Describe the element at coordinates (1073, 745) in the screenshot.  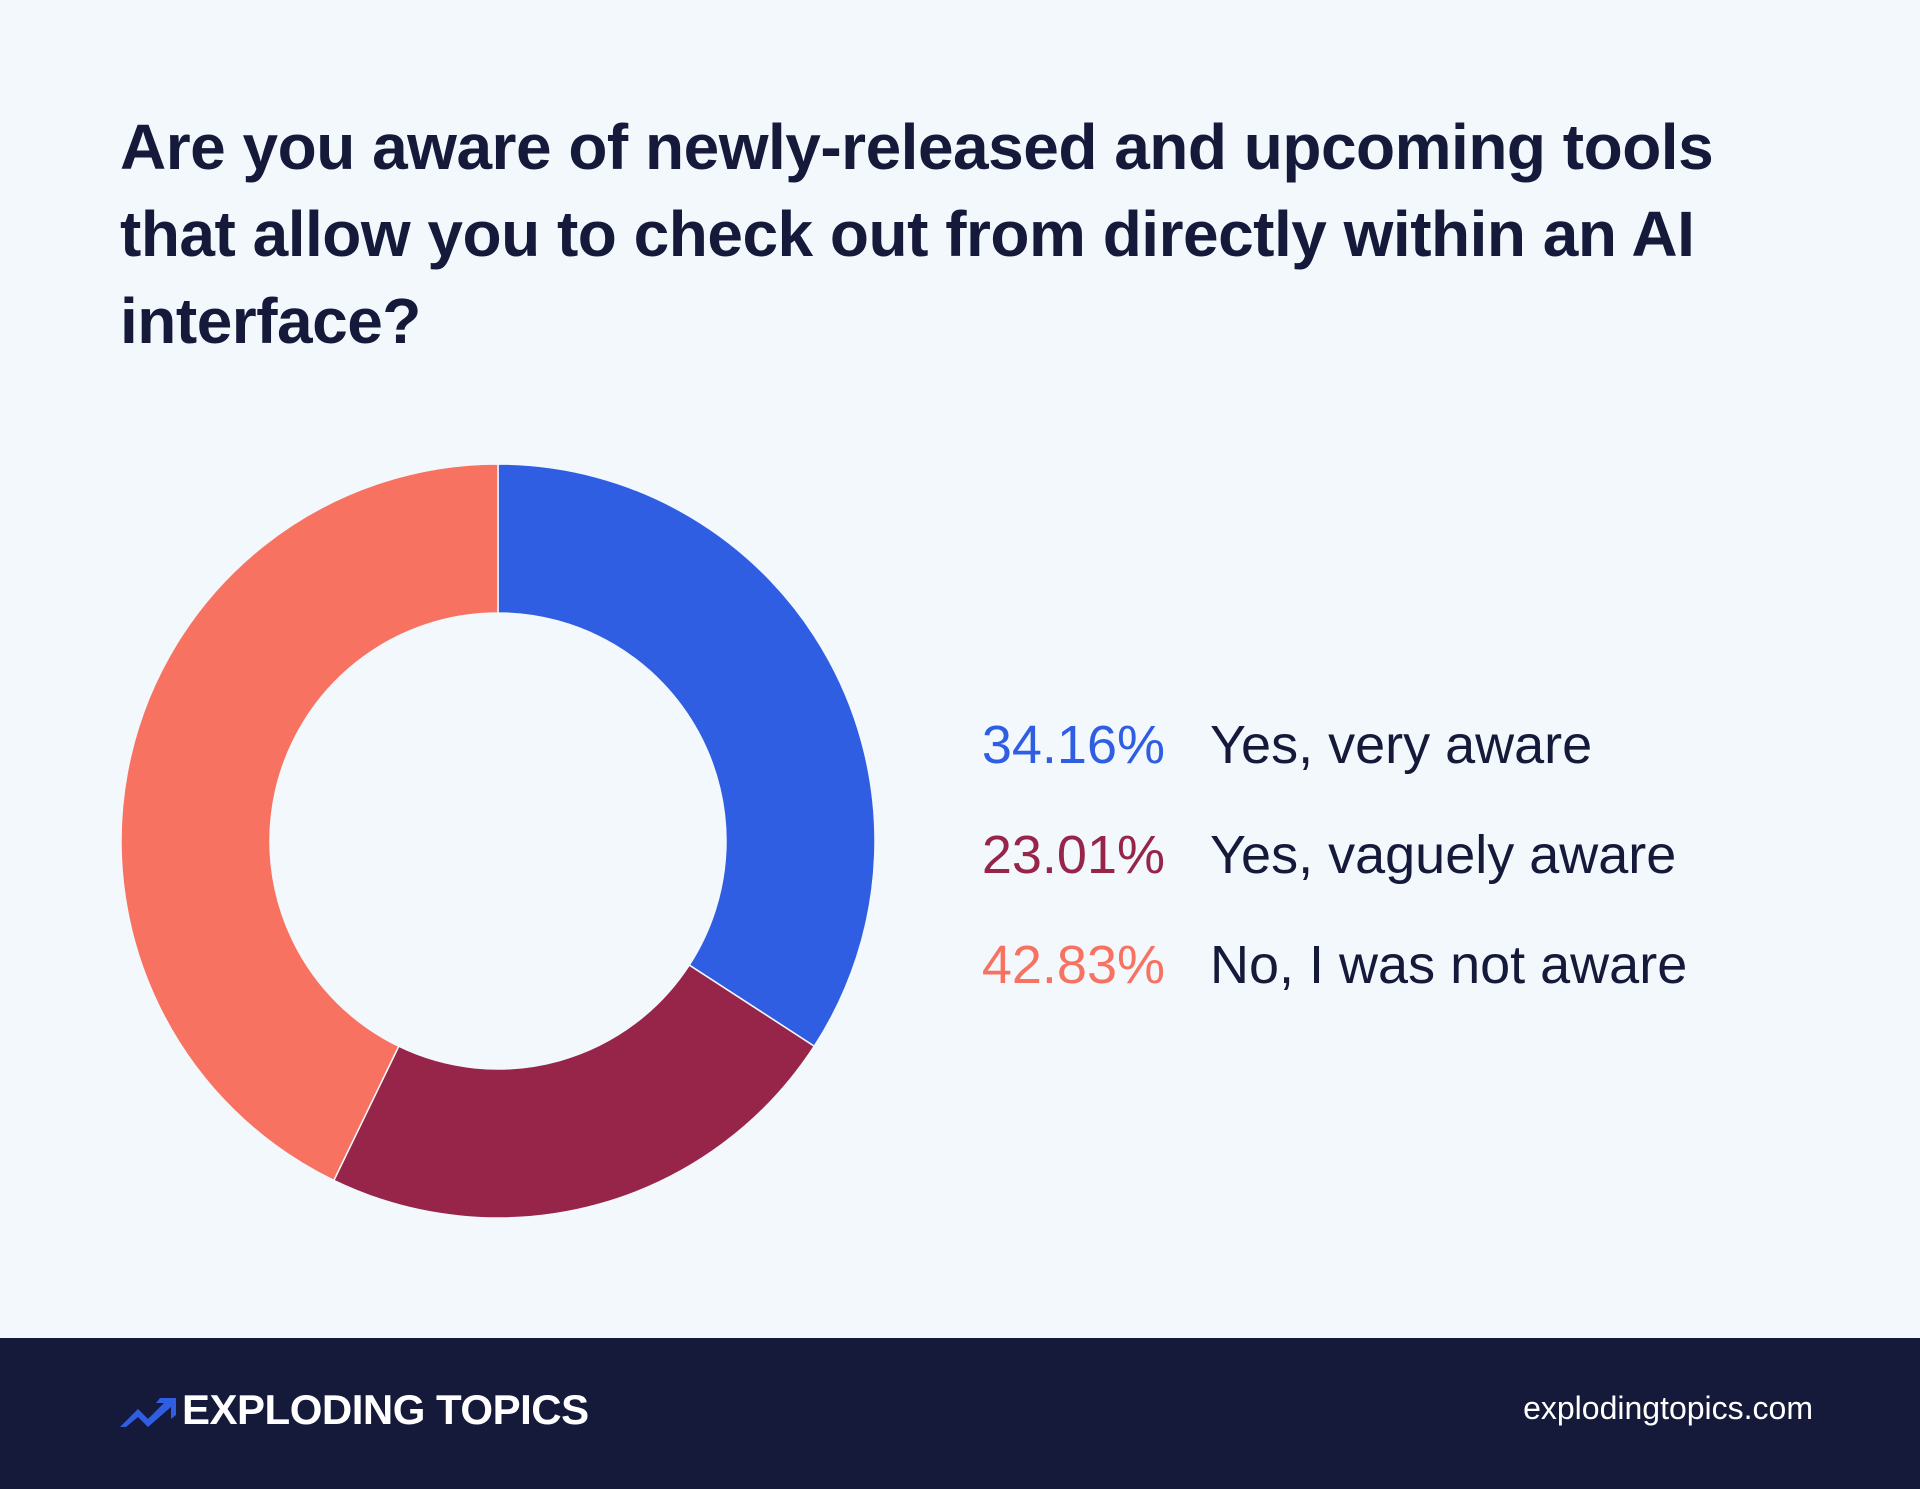
I see `legend-percentage: 34.16%` at that location.